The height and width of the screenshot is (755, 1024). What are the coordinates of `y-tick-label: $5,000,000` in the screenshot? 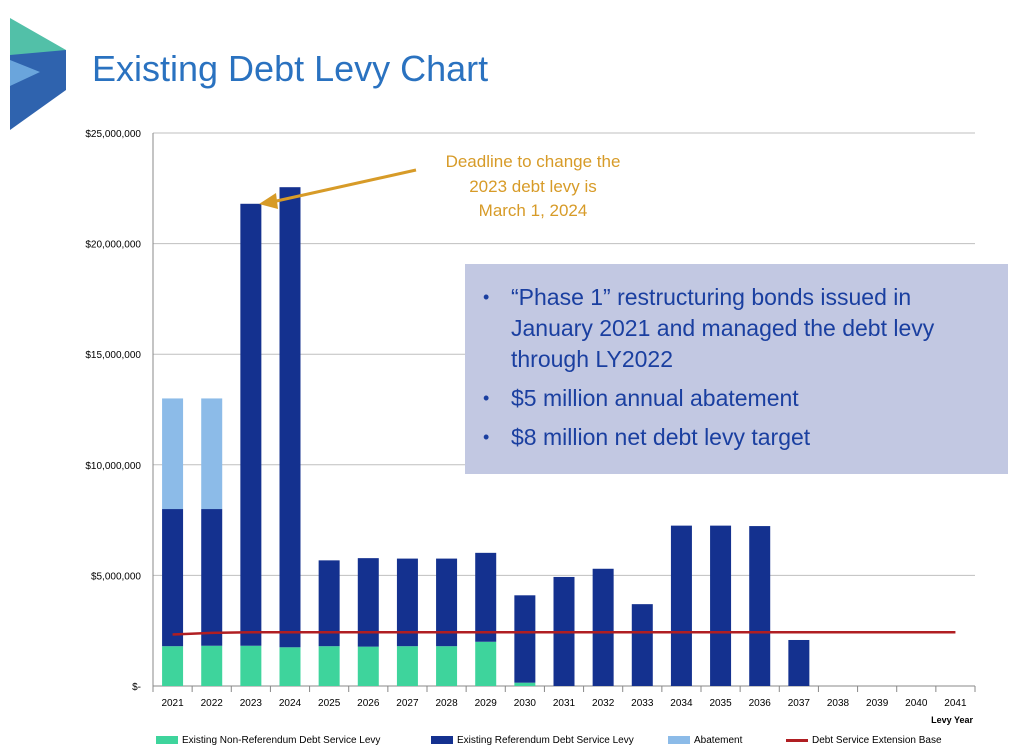 It's located at (116, 576).